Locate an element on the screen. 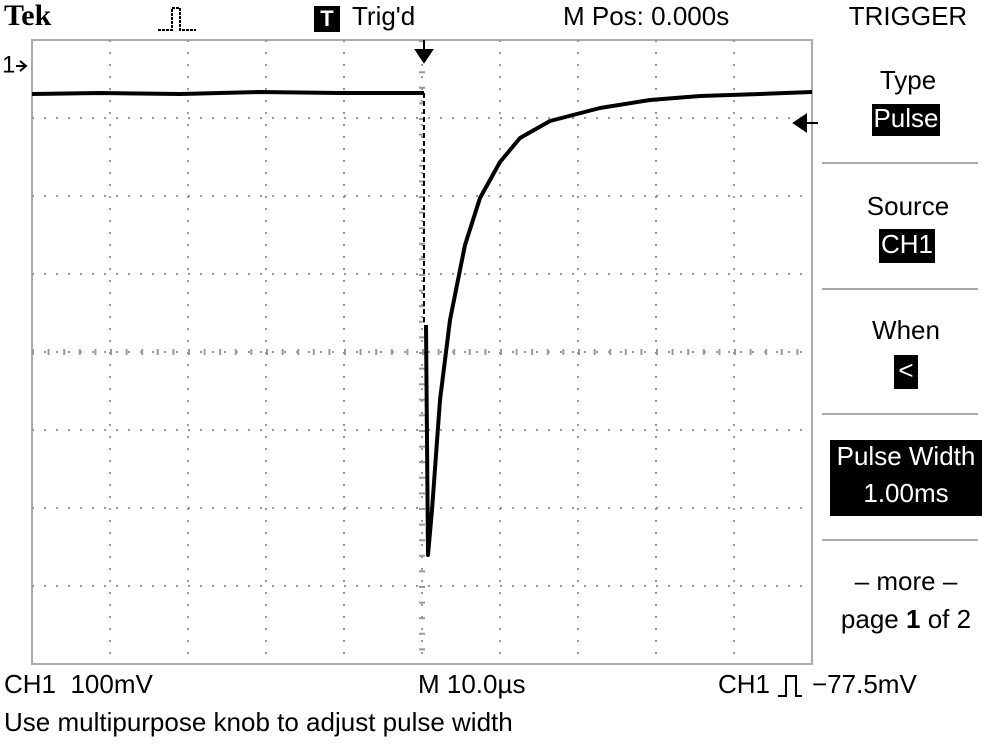 The width and height of the screenshot is (1000, 750). trigger-source: CH1 is located at coordinates (744, 684).